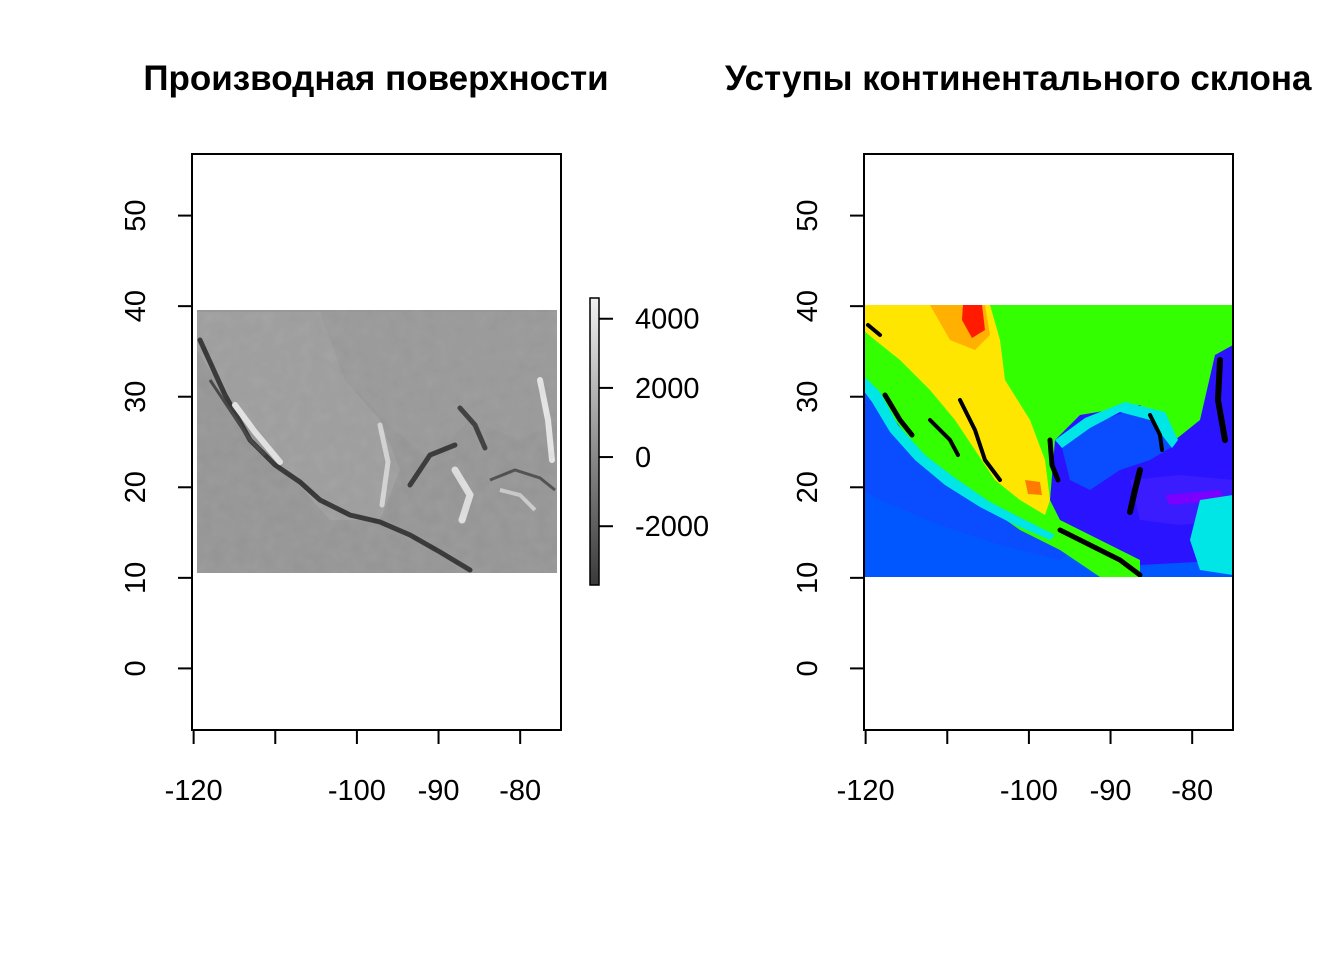 Image resolution: width=1344 pixels, height=960 pixels. Describe the element at coordinates (156, 437) in the screenshot. I see `panel-1-y-axis: 0 10 20 30 40 50` at that location.